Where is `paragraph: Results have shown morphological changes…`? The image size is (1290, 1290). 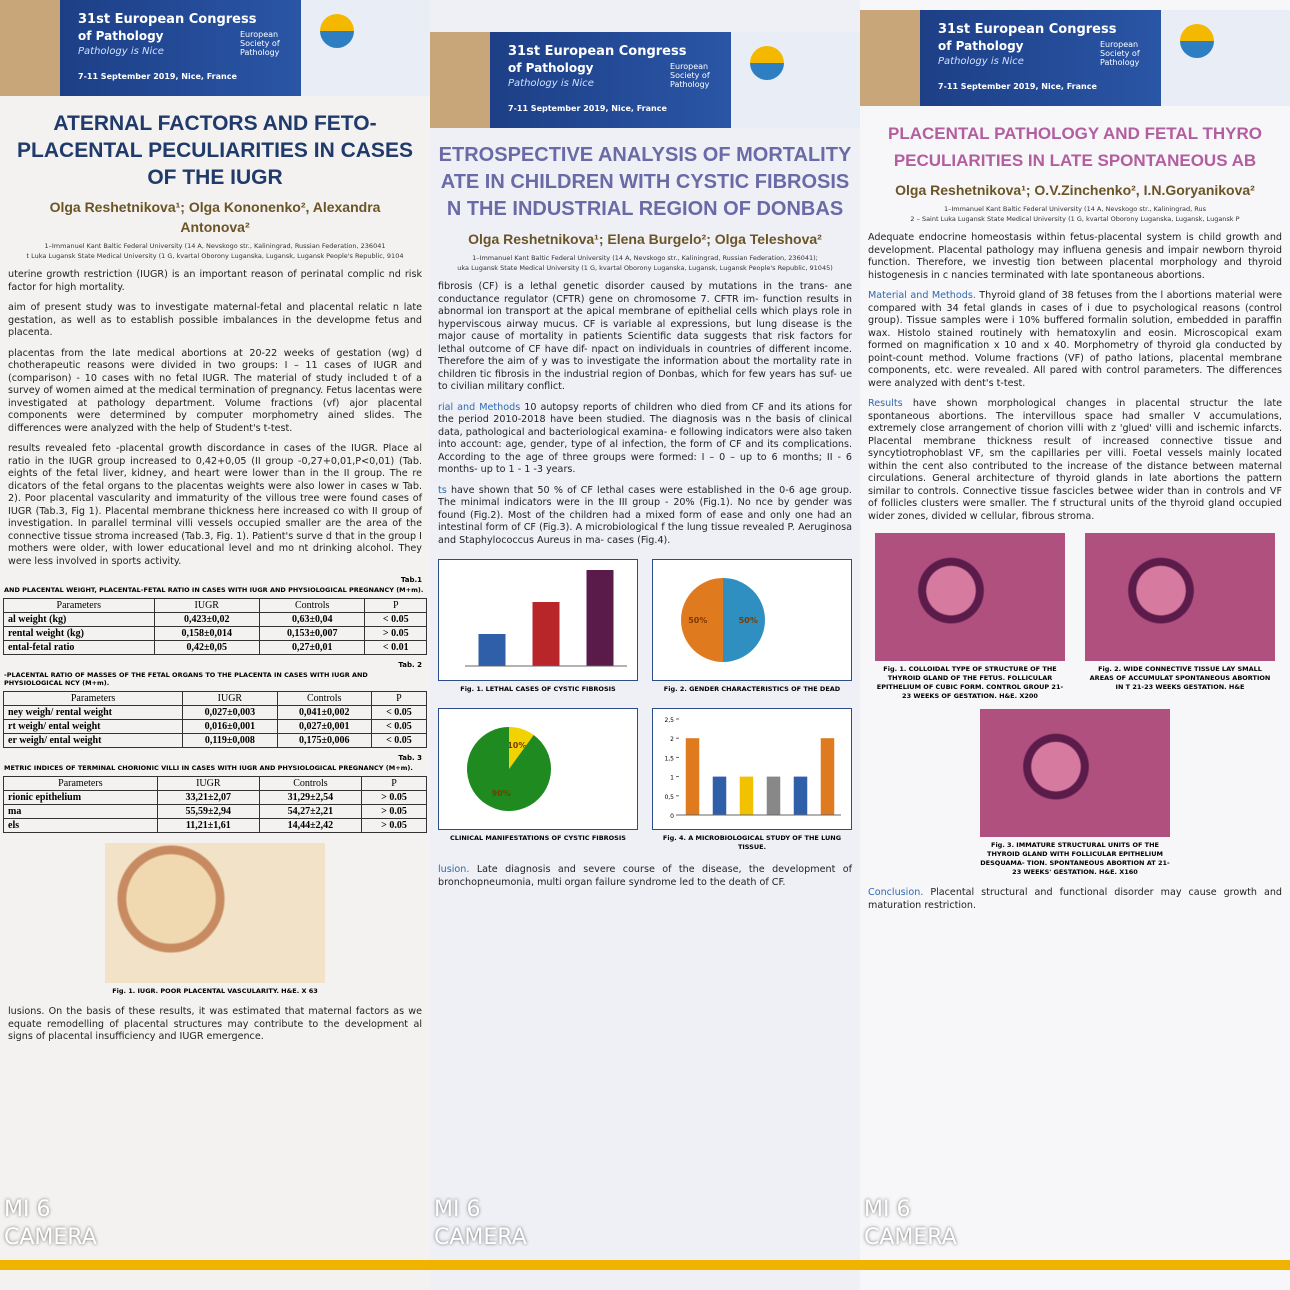 paragraph: Results have shown morphological changes… is located at coordinates (1075, 460).